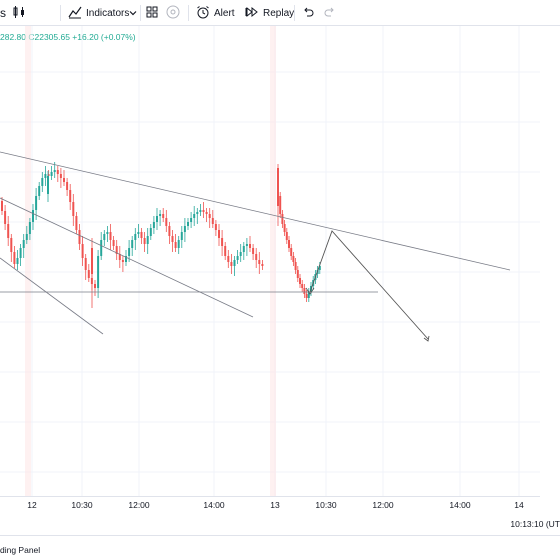  I want to click on bottom-divider, so click(280, 535).